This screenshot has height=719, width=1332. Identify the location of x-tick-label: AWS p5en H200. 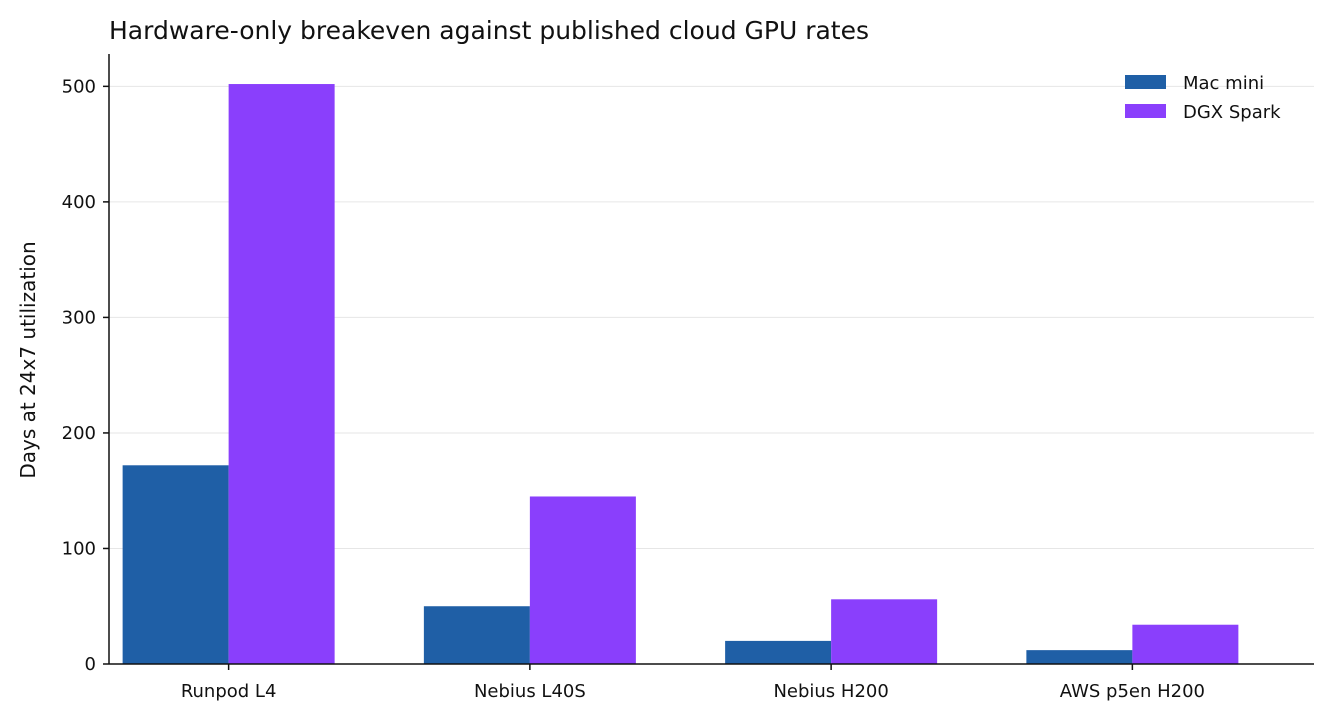
(1132, 691).